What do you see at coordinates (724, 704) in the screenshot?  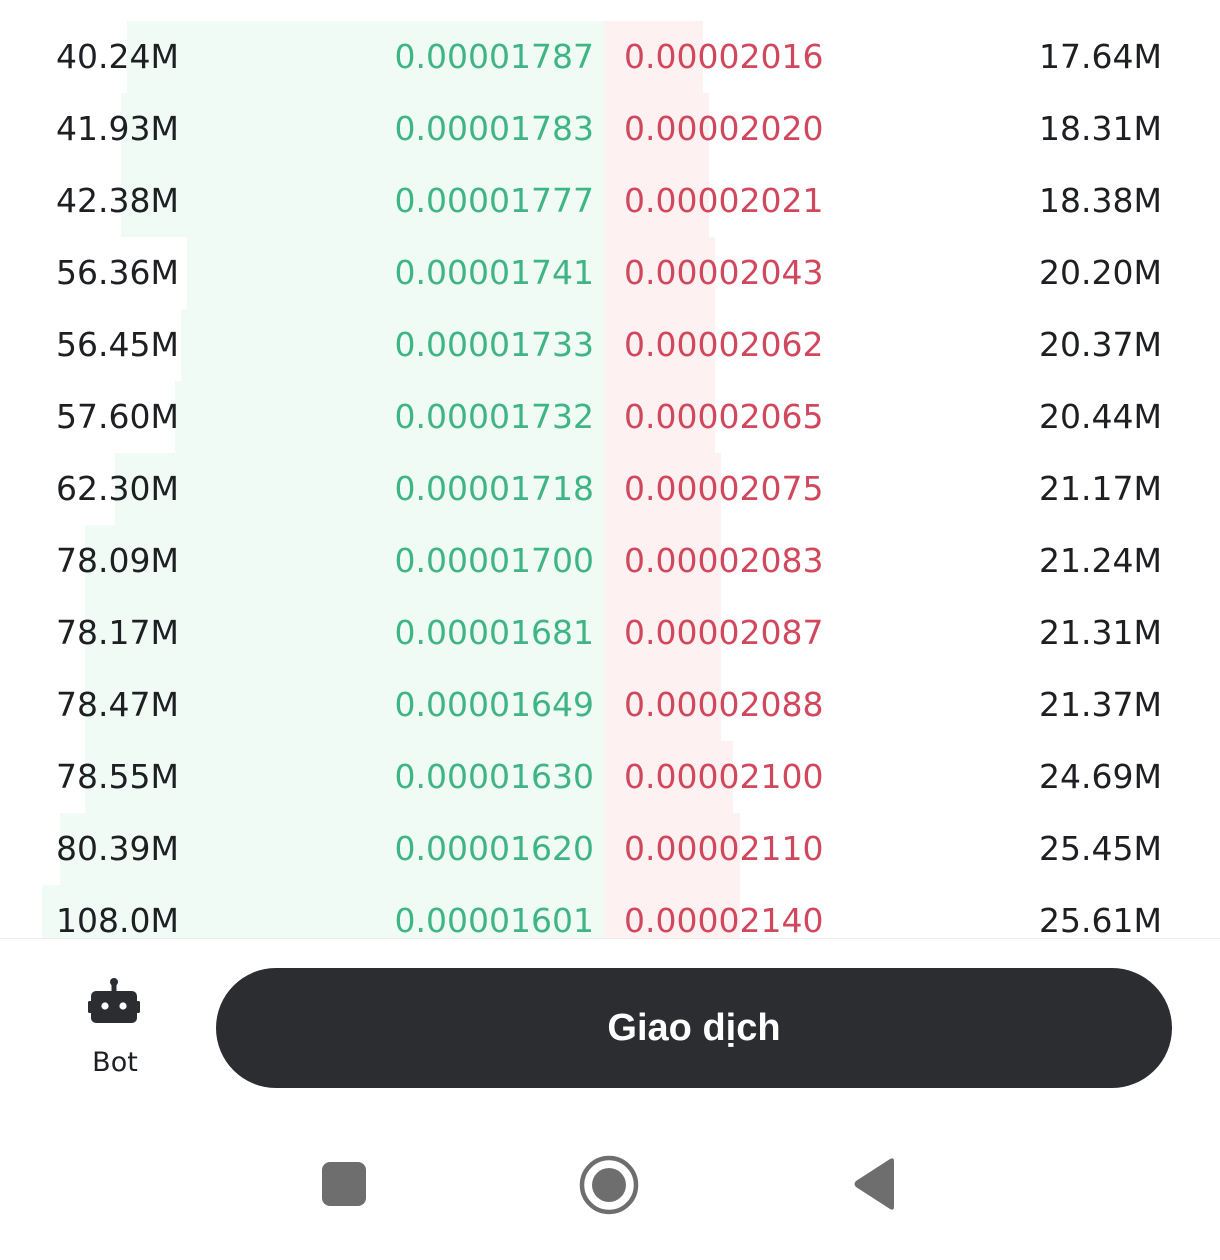 I see `ask-price: 0.00002088` at bounding box center [724, 704].